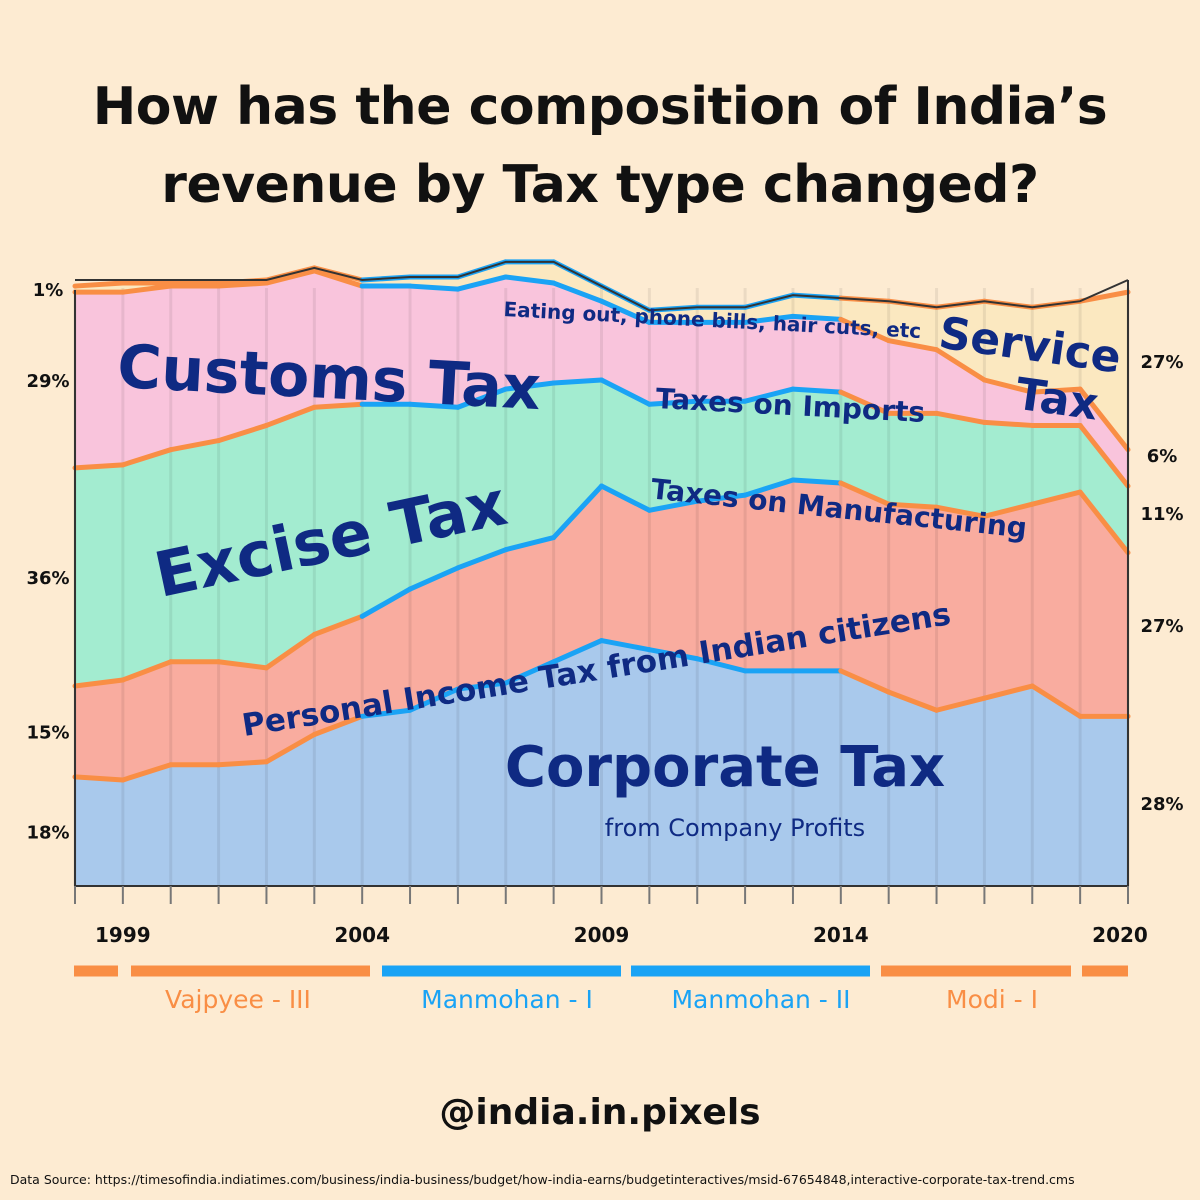 The width and height of the screenshot is (1200, 1200). I want to click on x-tick-label: 2014, so click(841, 935).